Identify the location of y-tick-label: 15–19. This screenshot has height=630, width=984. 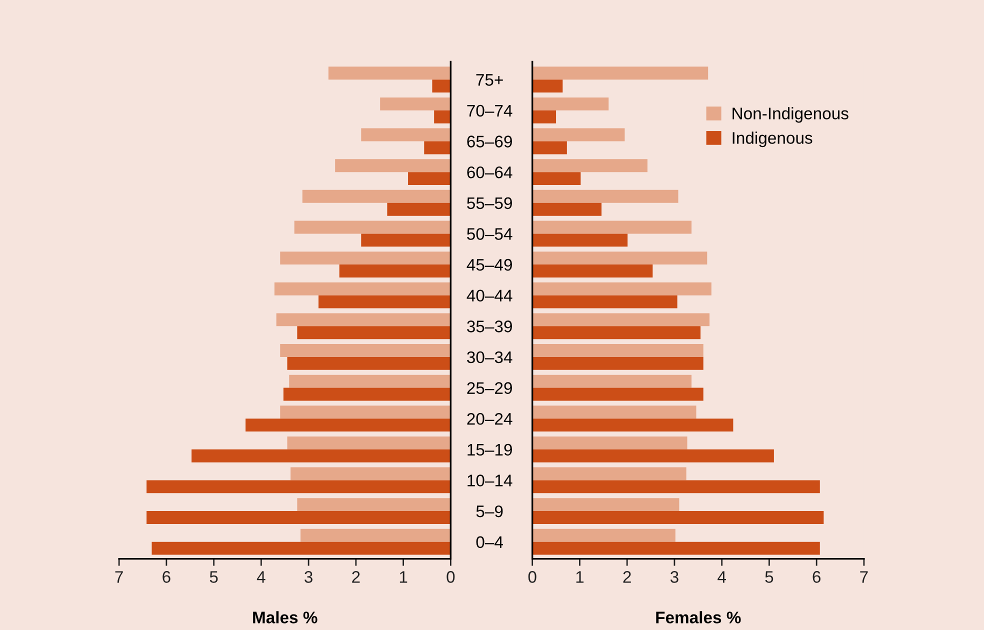
(490, 450).